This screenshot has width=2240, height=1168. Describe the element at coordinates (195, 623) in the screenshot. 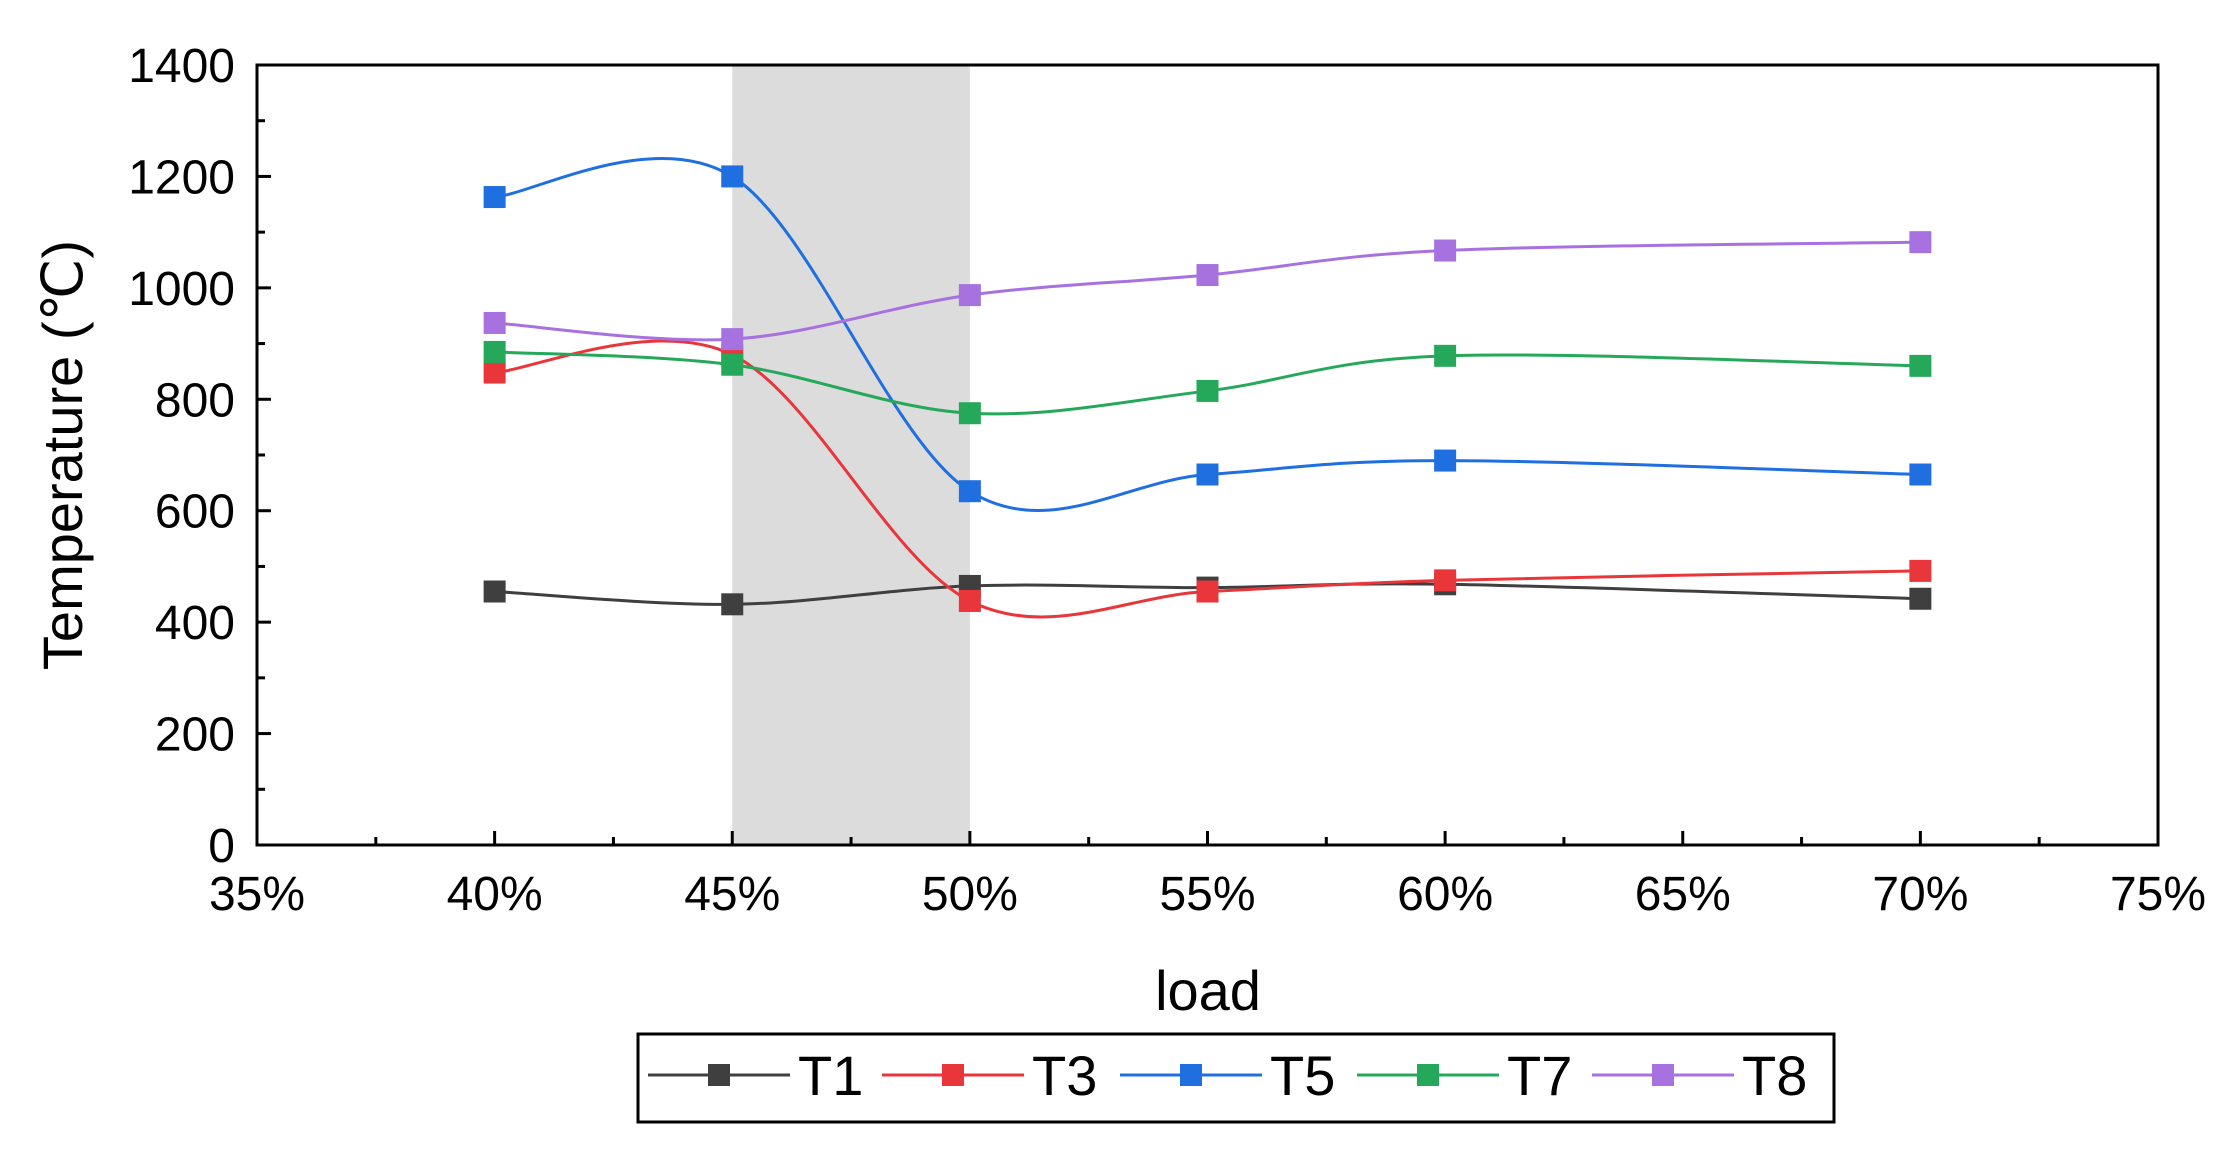

I see `y-tick-label: 400` at that location.